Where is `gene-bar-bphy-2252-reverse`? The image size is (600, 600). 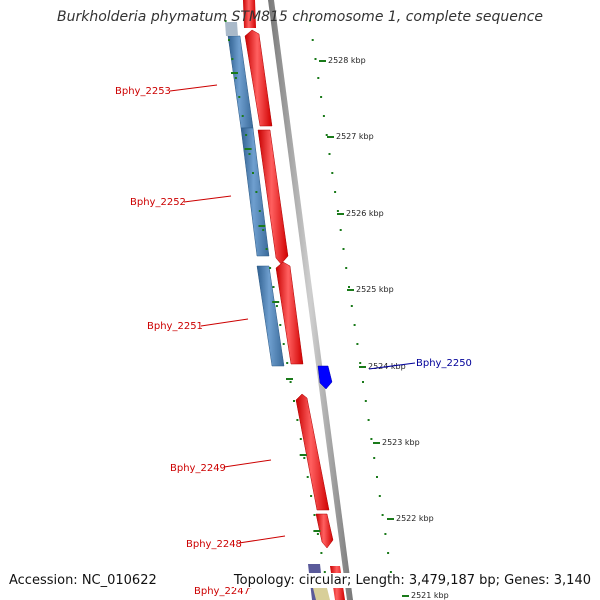 gene-bar-bphy-2252-reverse is located at coordinates (255, 192).